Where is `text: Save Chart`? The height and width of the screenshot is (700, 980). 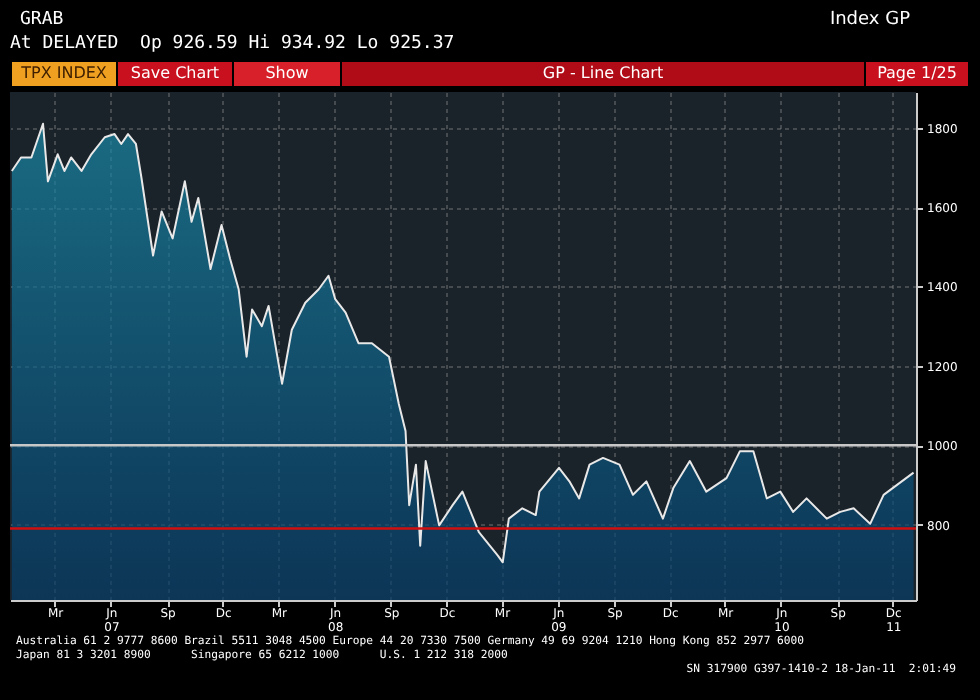 text: Save Chart is located at coordinates (175, 74).